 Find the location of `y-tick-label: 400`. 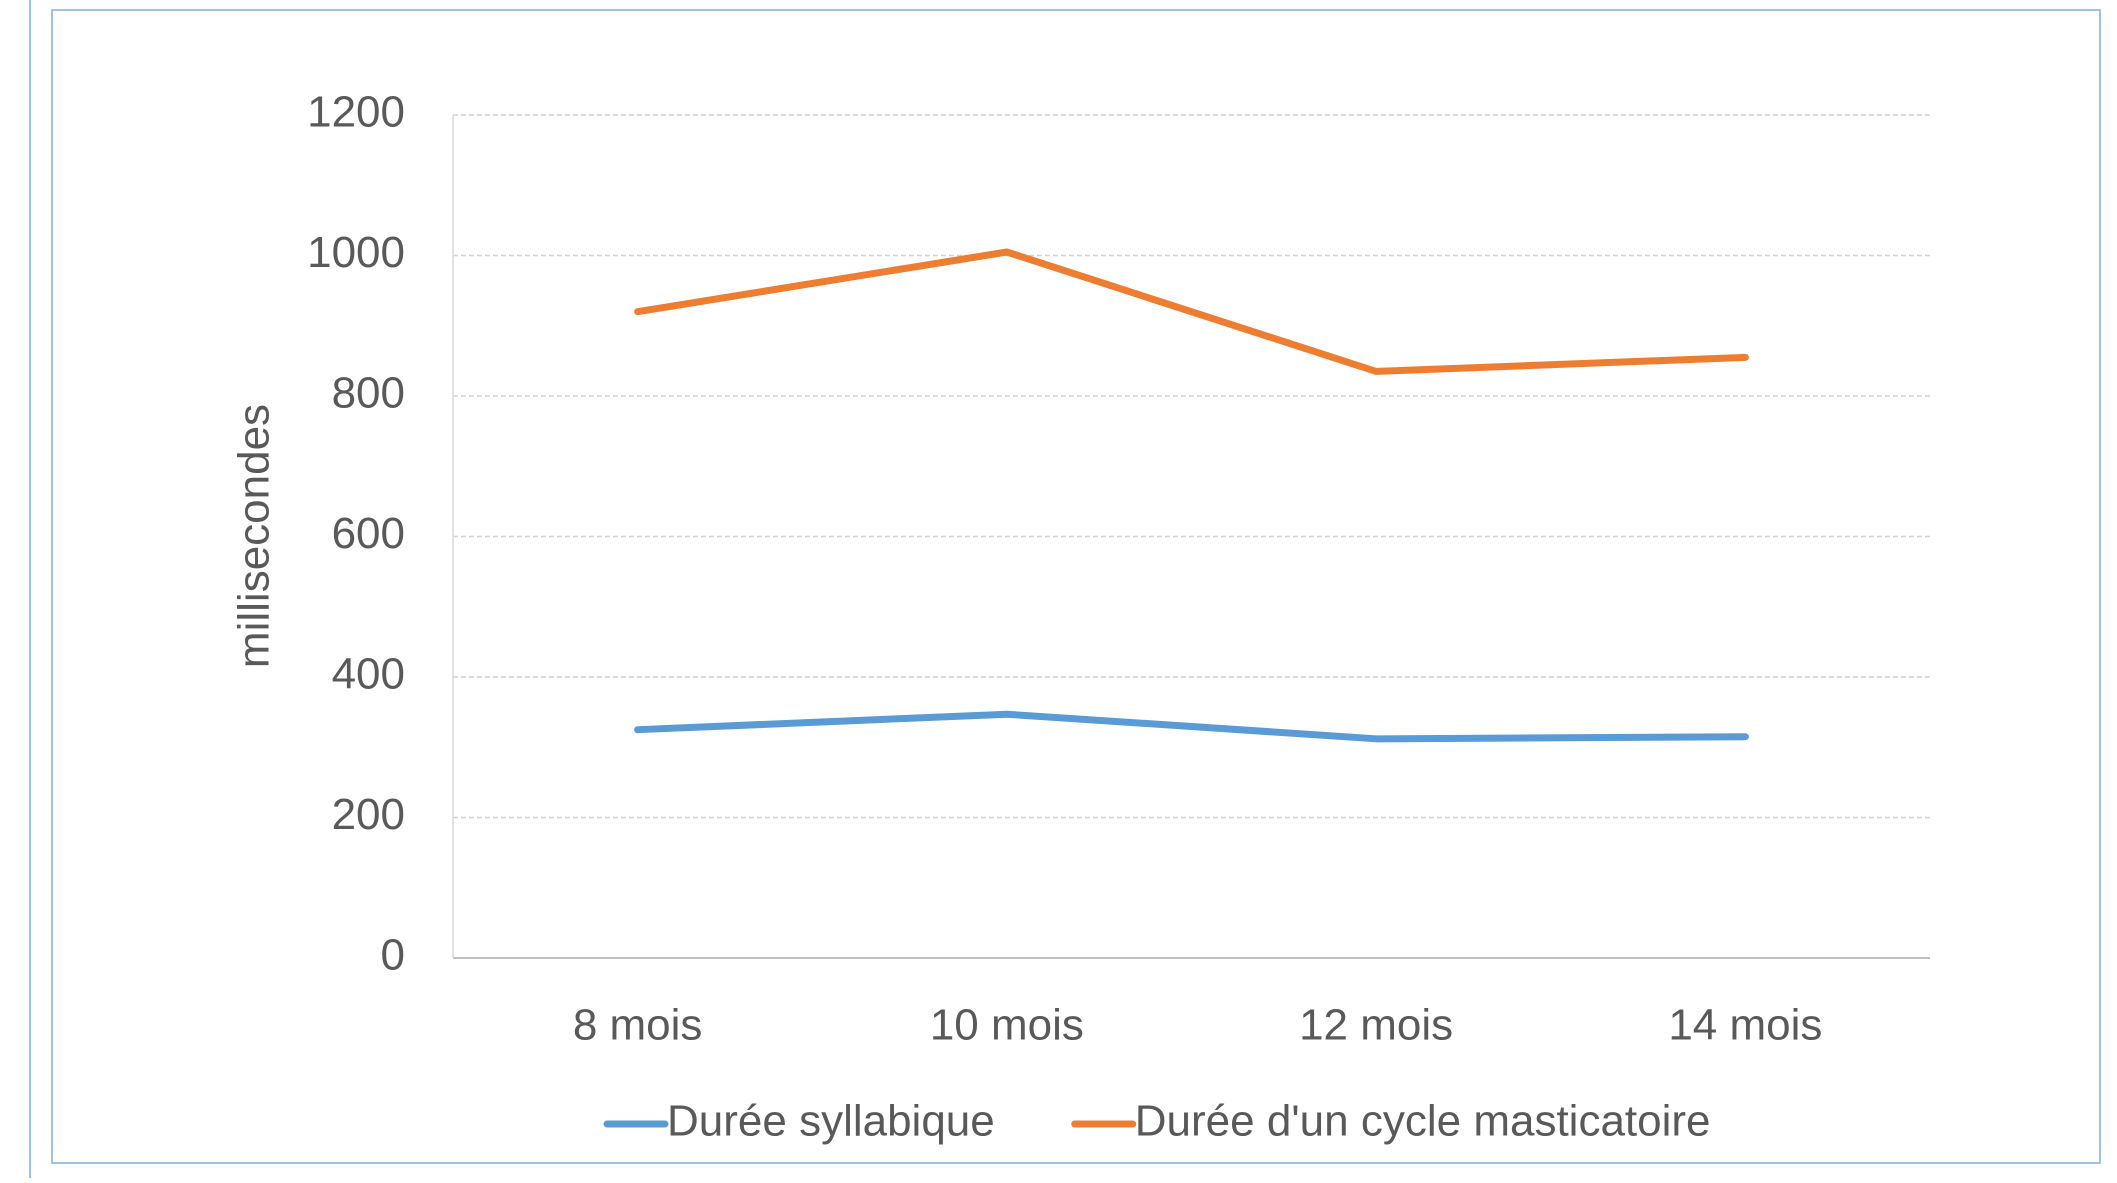

y-tick-label: 400 is located at coordinates (368, 674).